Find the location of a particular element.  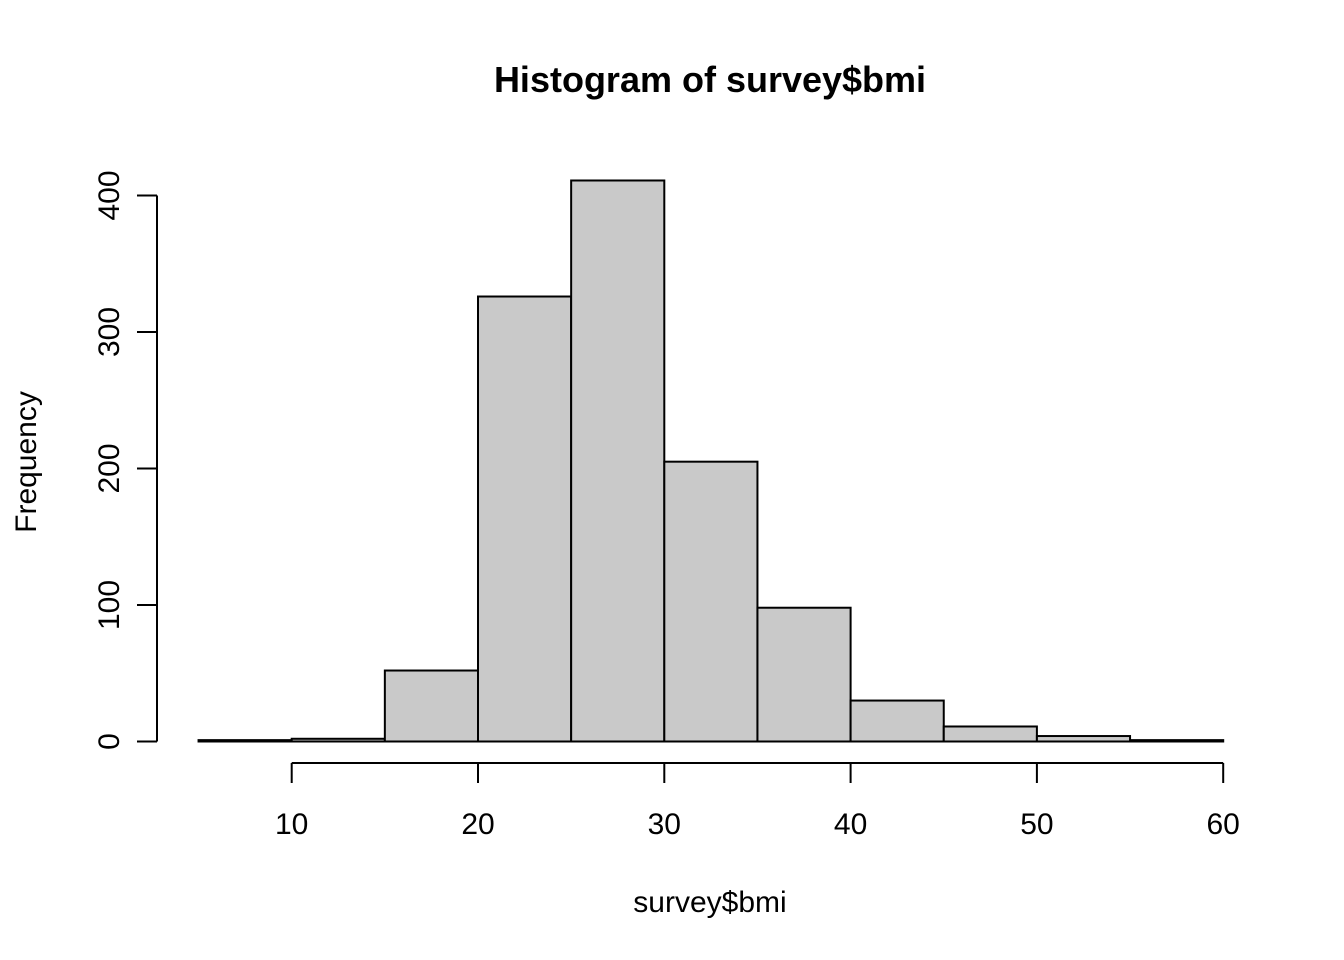

x-tick-label: 40 is located at coordinates (850, 824).